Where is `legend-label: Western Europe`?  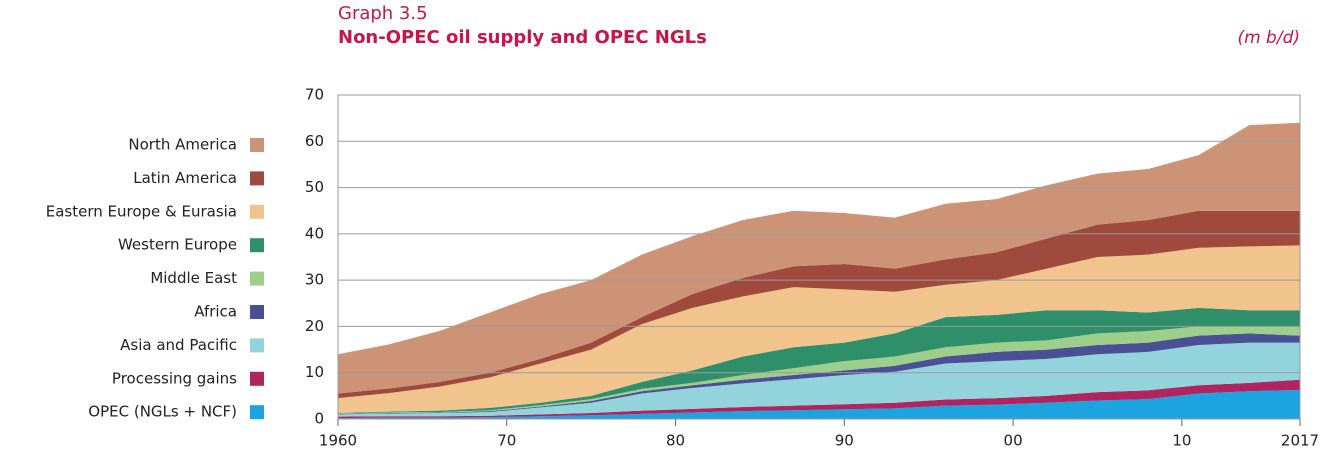
legend-label: Western Europe is located at coordinates (177, 245).